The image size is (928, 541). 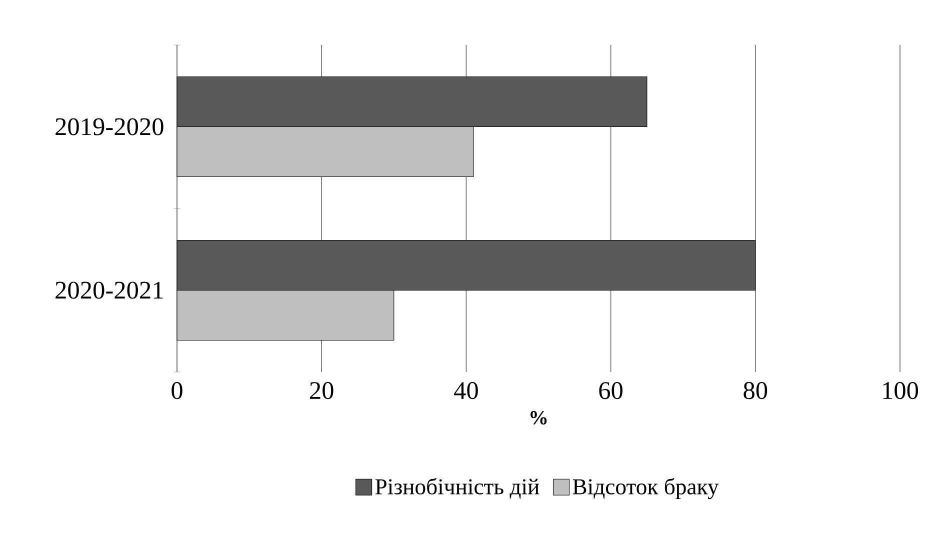 I want to click on y-tick-label: 2019-2020, so click(x=110, y=127).